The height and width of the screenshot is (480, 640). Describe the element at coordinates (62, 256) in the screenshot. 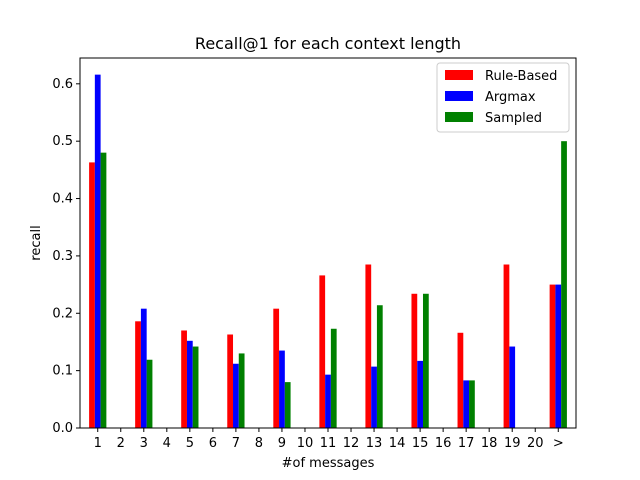

I see `y-tick-label: 0.3` at that location.